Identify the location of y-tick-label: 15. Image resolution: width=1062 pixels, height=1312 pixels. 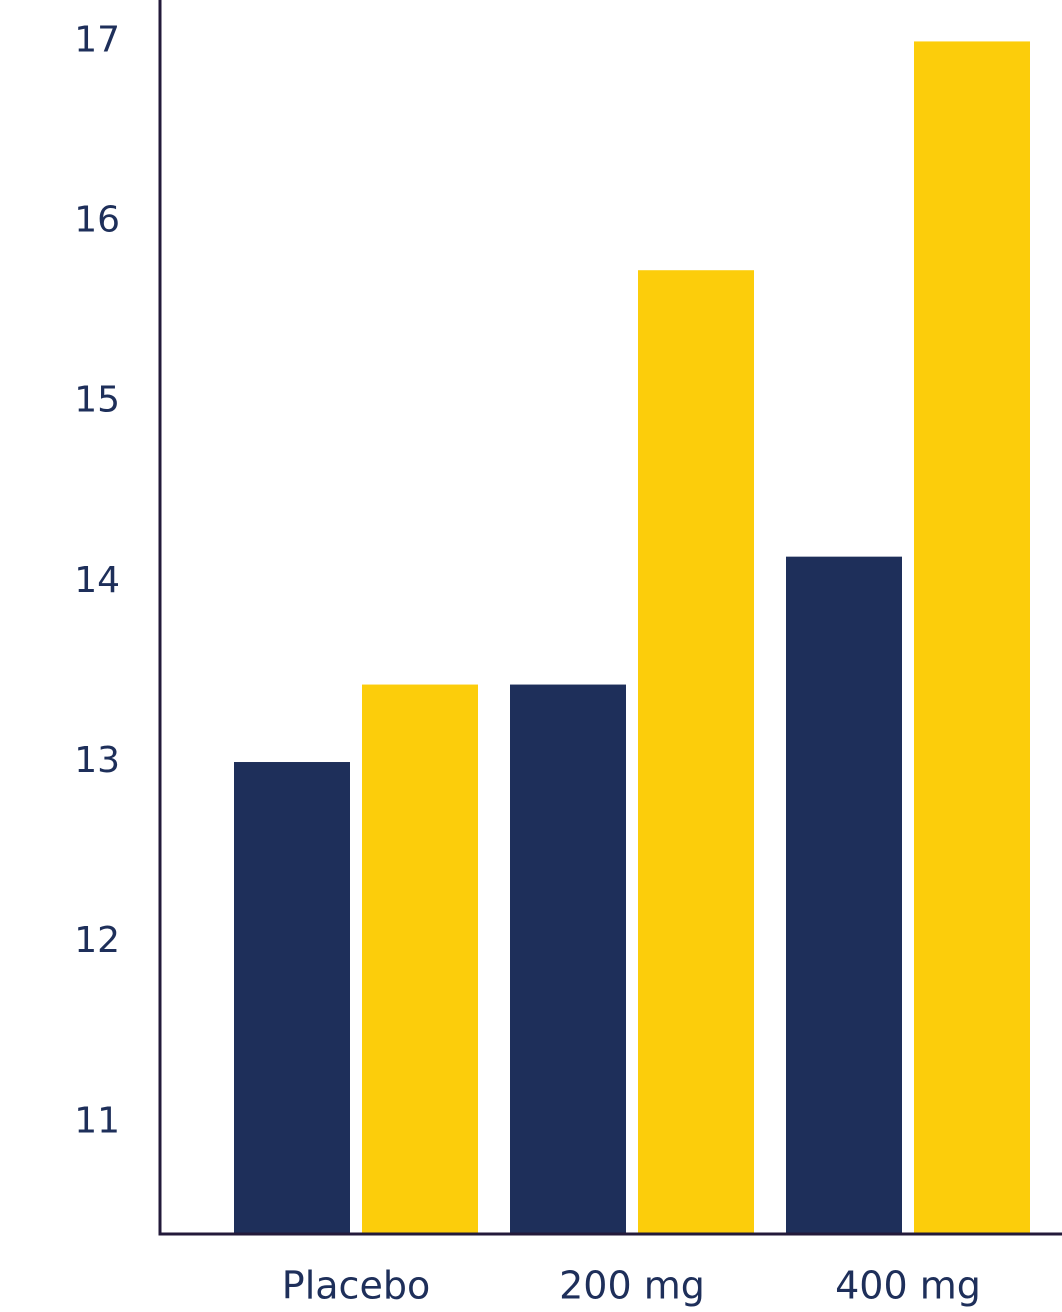
(97, 400).